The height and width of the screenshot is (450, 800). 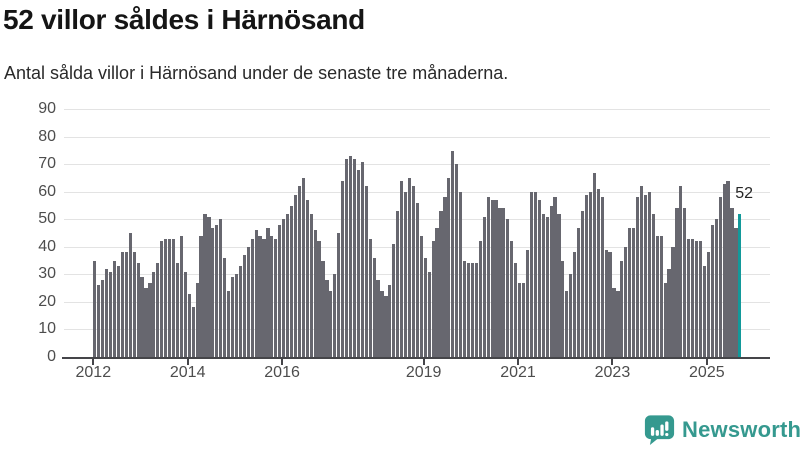 What do you see at coordinates (47, 329) in the screenshot?
I see `y-axis-label: 10` at bounding box center [47, 329].